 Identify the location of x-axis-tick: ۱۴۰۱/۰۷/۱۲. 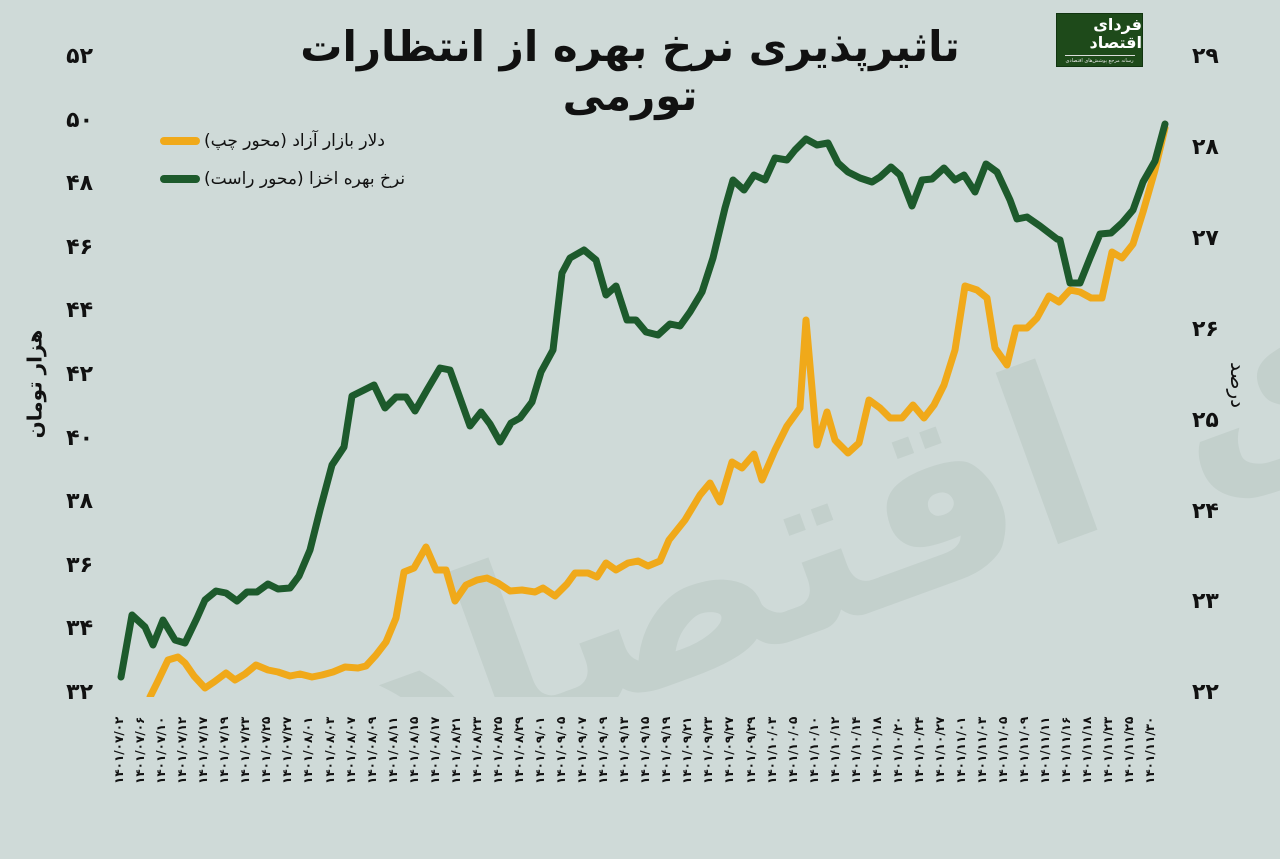
(182, 750).